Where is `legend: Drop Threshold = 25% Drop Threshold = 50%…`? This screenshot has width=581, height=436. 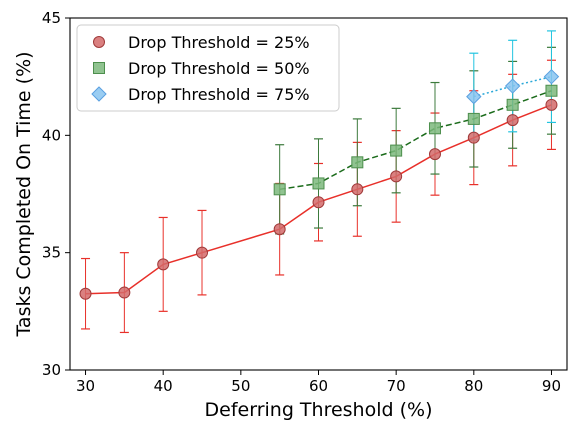 legend: Drop Threshold = 25% Drop Threshold = 50%… is located at coordinates (208, 68).